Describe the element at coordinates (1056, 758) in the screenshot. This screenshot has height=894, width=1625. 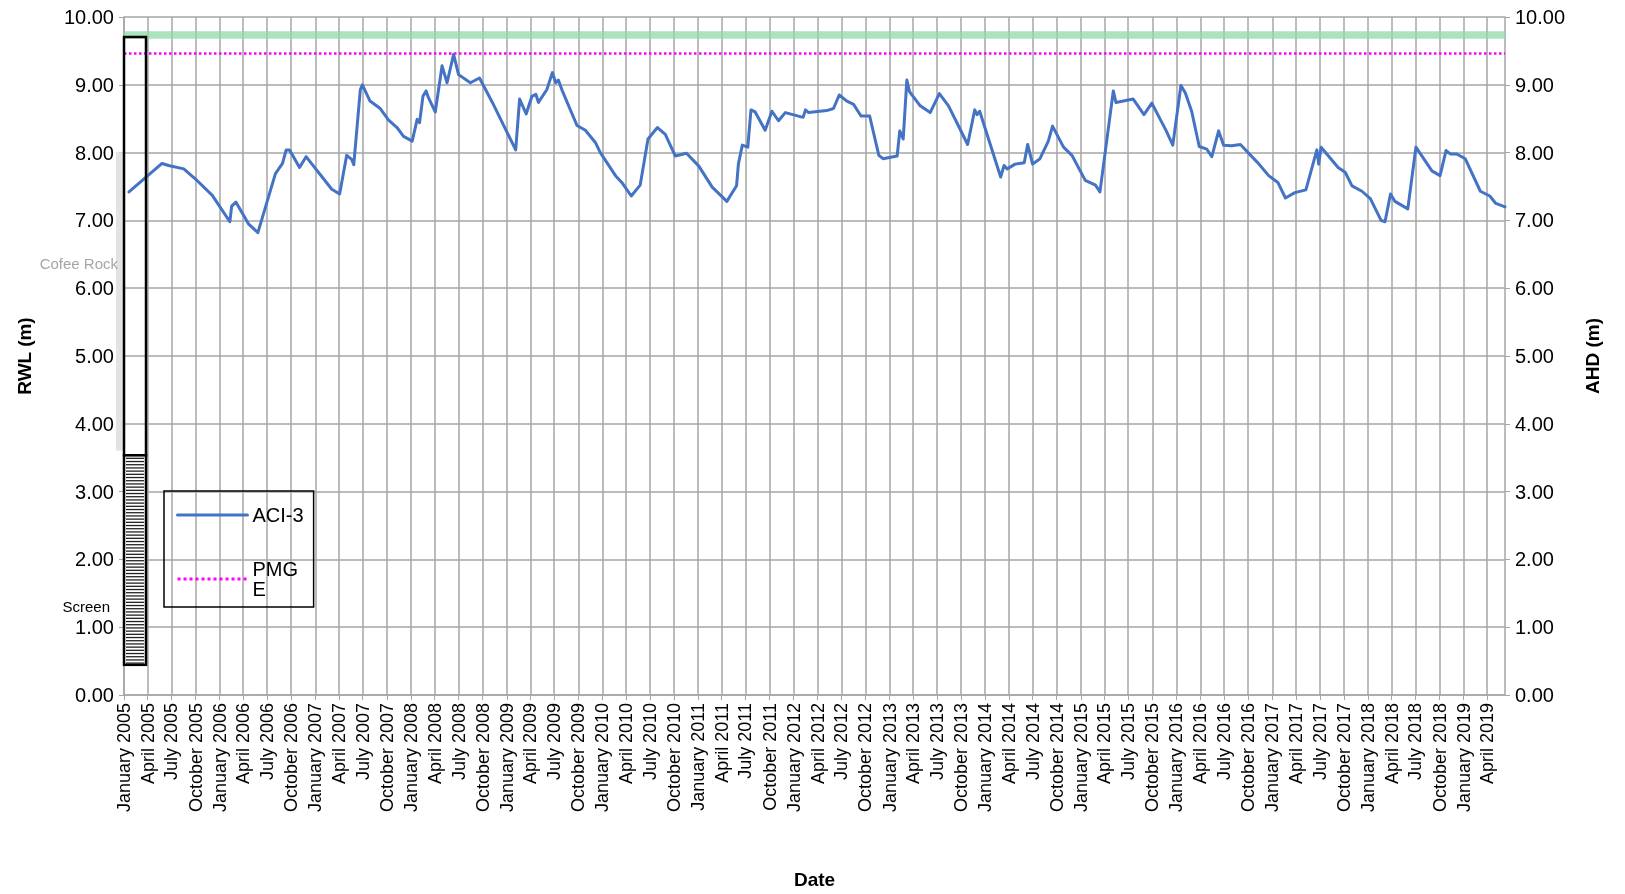
I see `x-tick-label: October 2014` at that location.